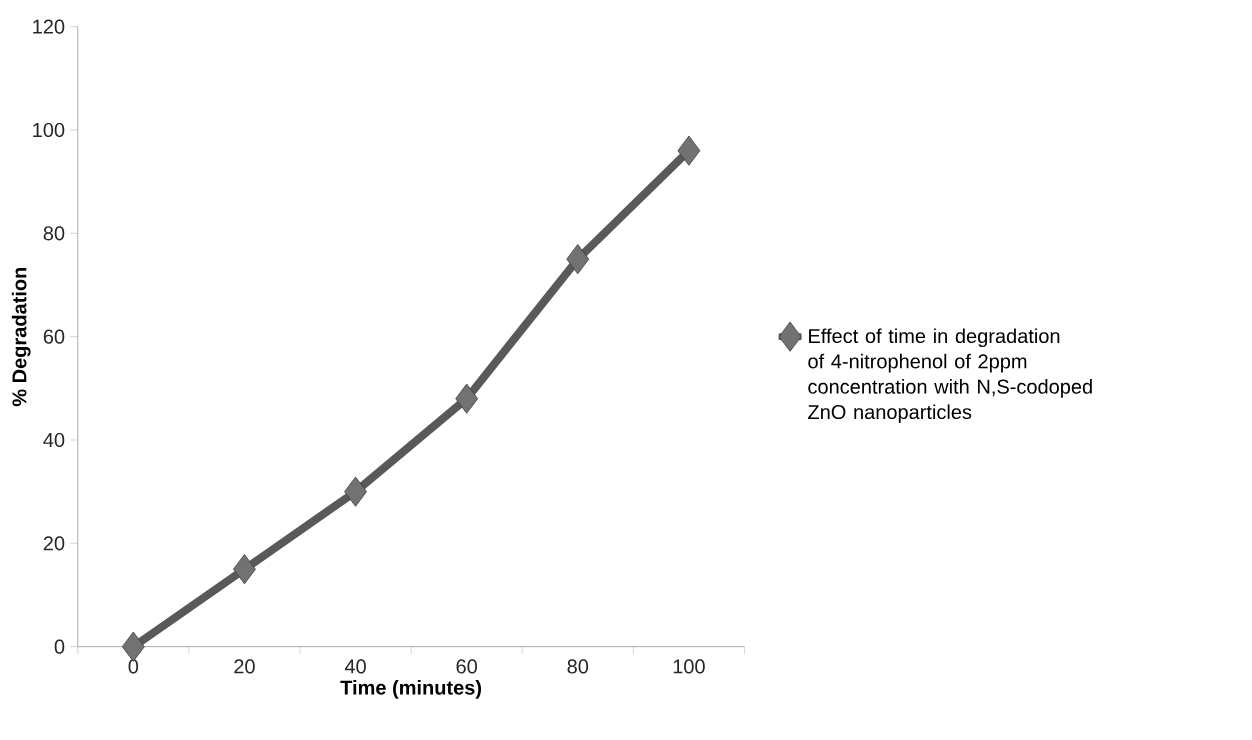 This screenshot has height=740, width=1252. What do you see at coordinates (411, 689) in the screenshot?
I see `x-axis-title: Time (minutes)` at bounding box center [411, 689].